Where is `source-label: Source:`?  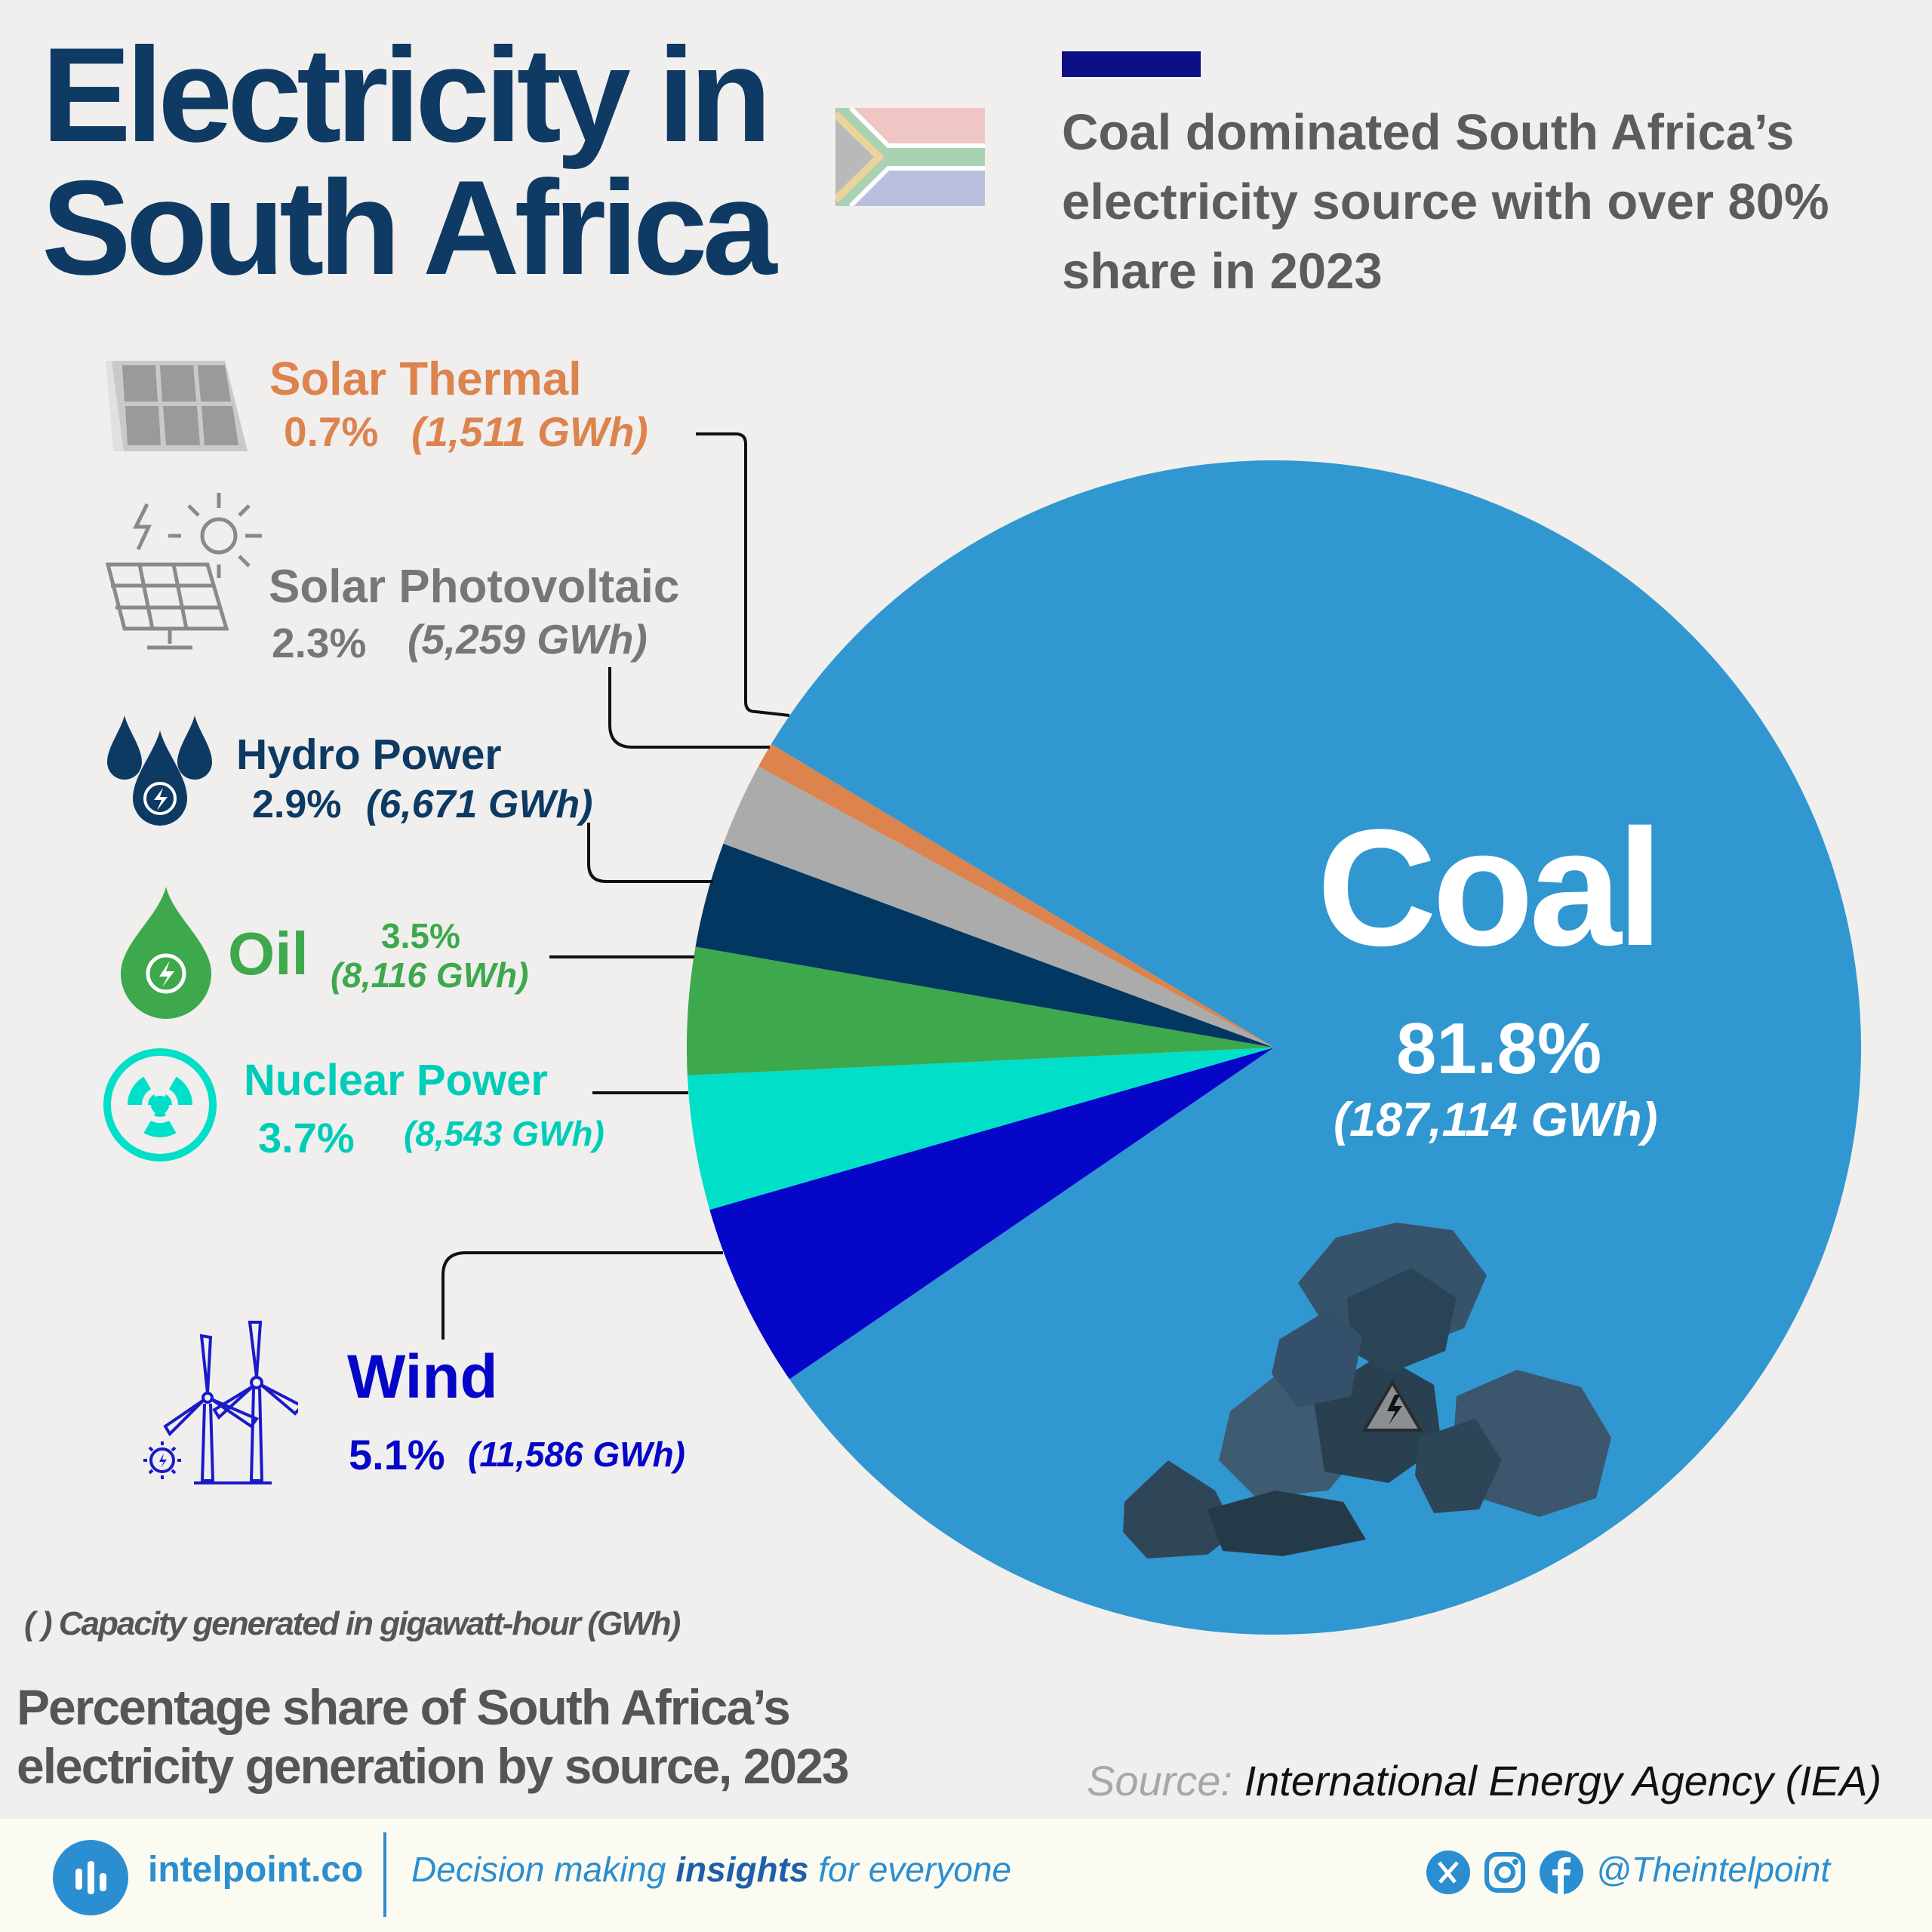
source-label: Source: is located at coordinates (1159, 1780).